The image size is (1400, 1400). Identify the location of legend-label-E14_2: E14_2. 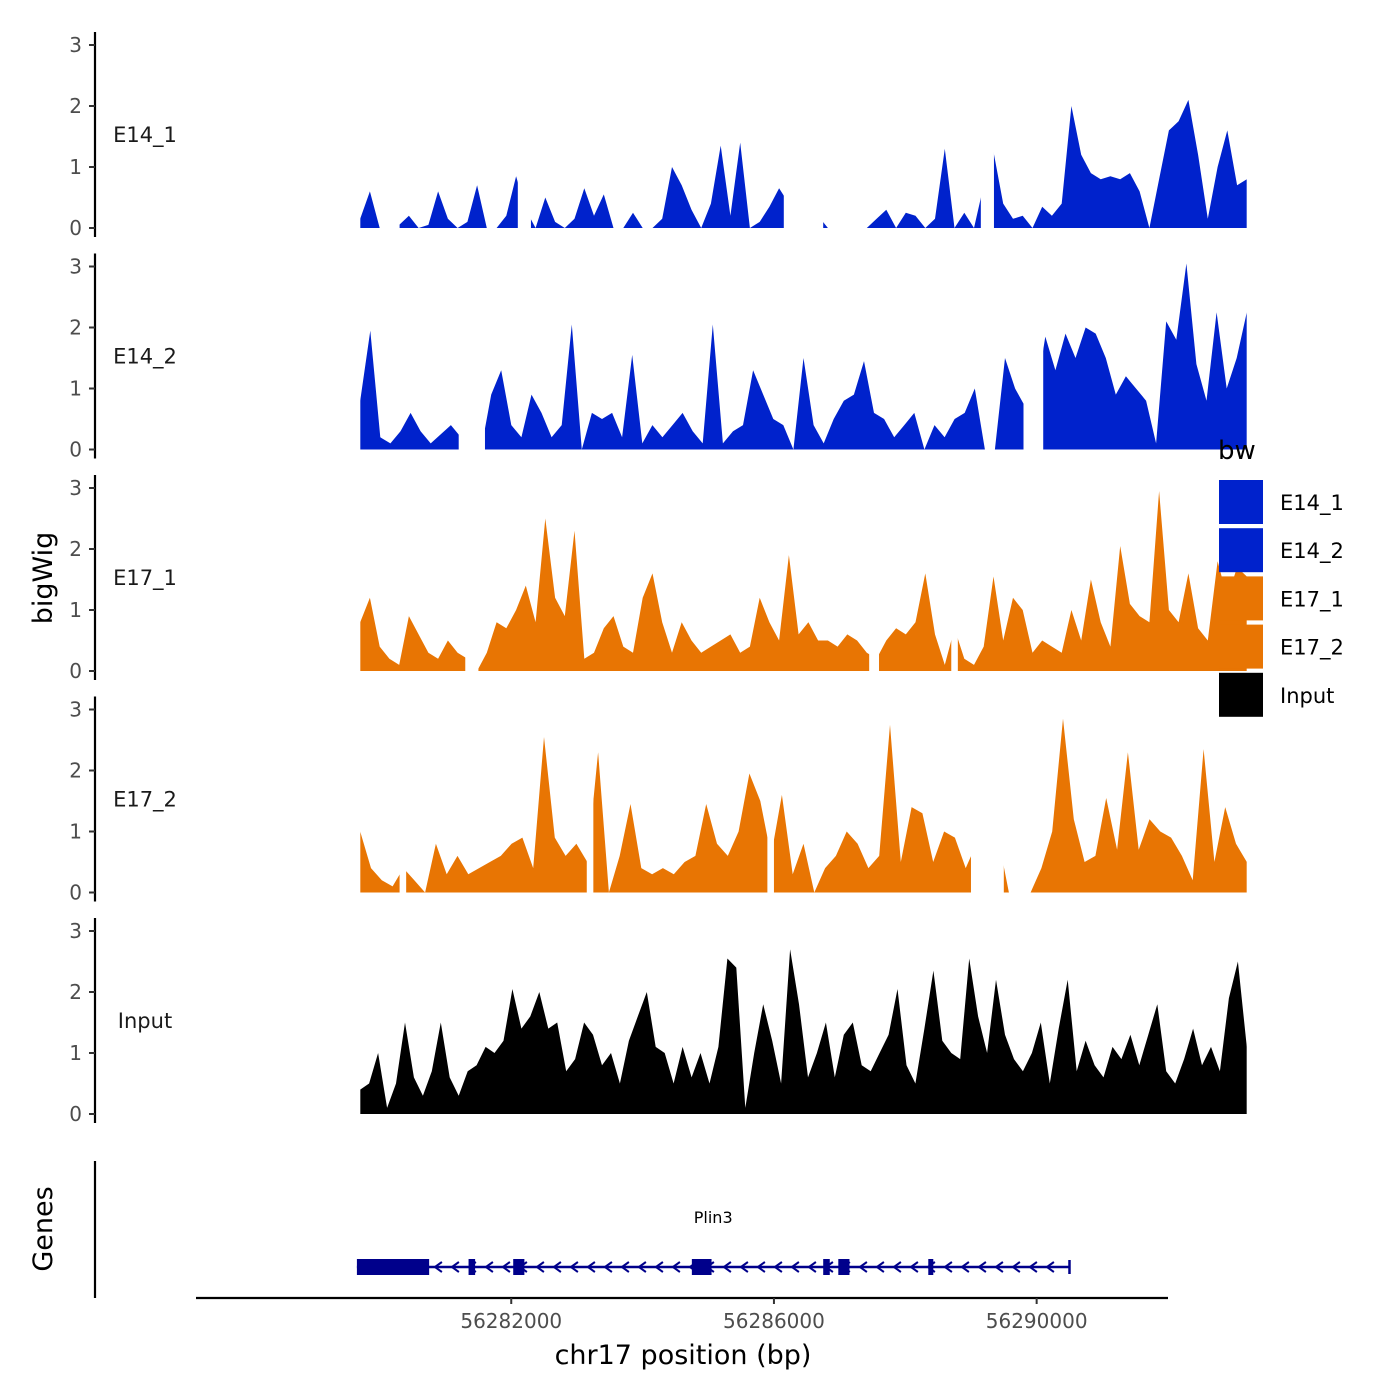
(1312, 551).